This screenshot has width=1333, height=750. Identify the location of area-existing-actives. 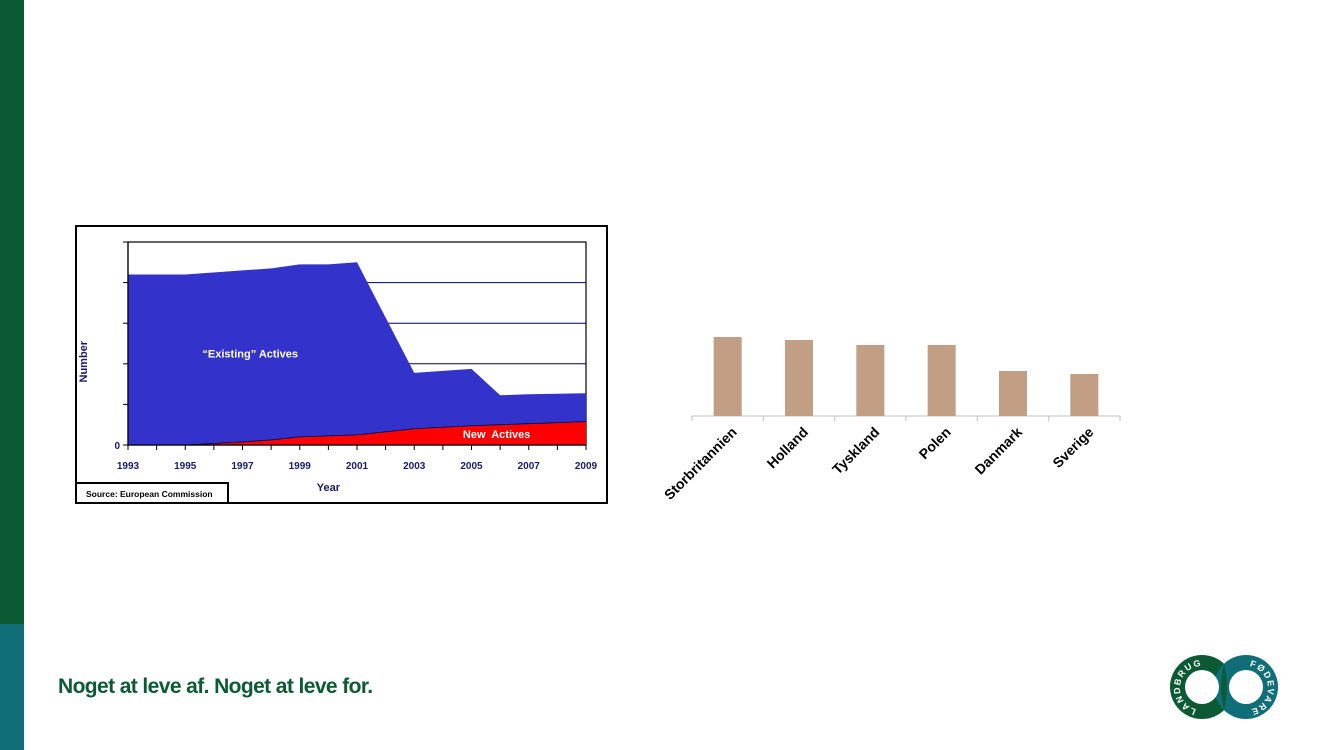
(357, 353).